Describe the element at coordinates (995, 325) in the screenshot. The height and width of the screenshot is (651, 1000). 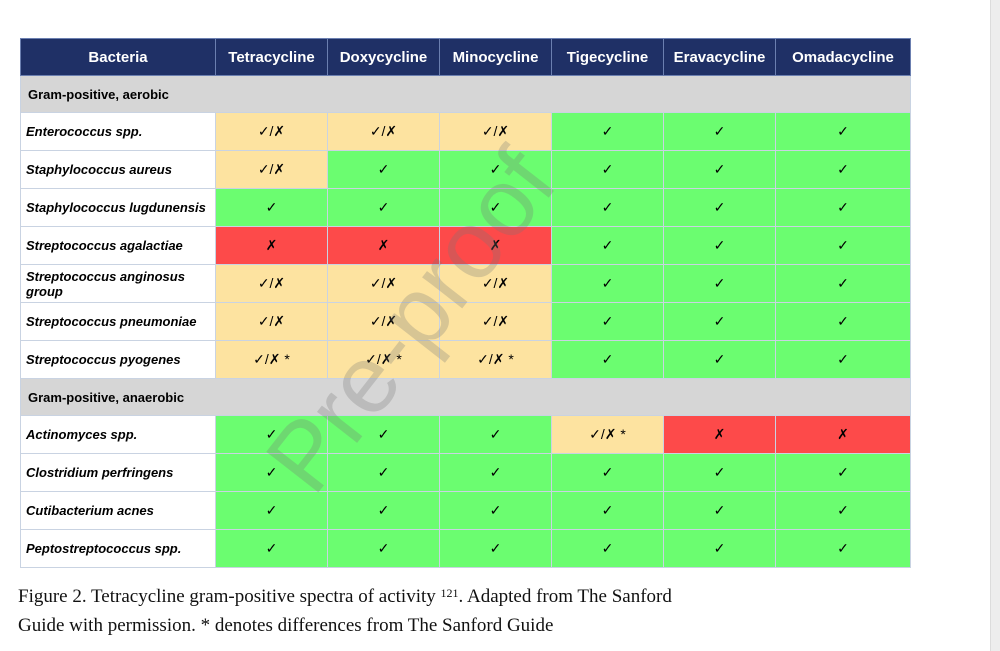
I see `scrollbar` at that location.